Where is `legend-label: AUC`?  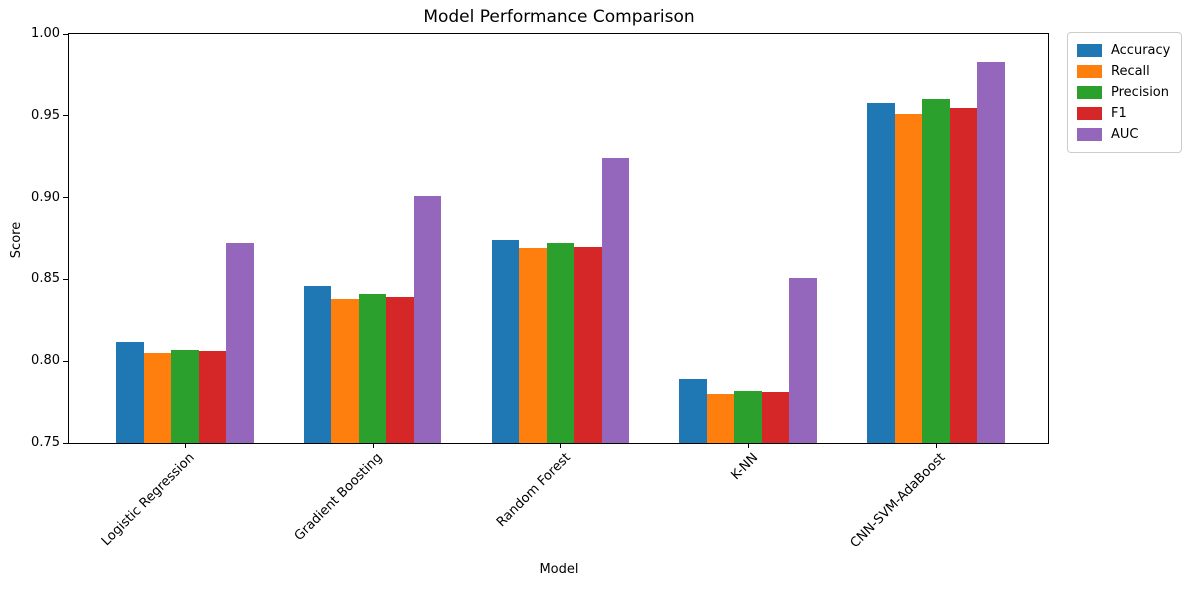
legend-label: AUC is located at coordinates (1125, 134).